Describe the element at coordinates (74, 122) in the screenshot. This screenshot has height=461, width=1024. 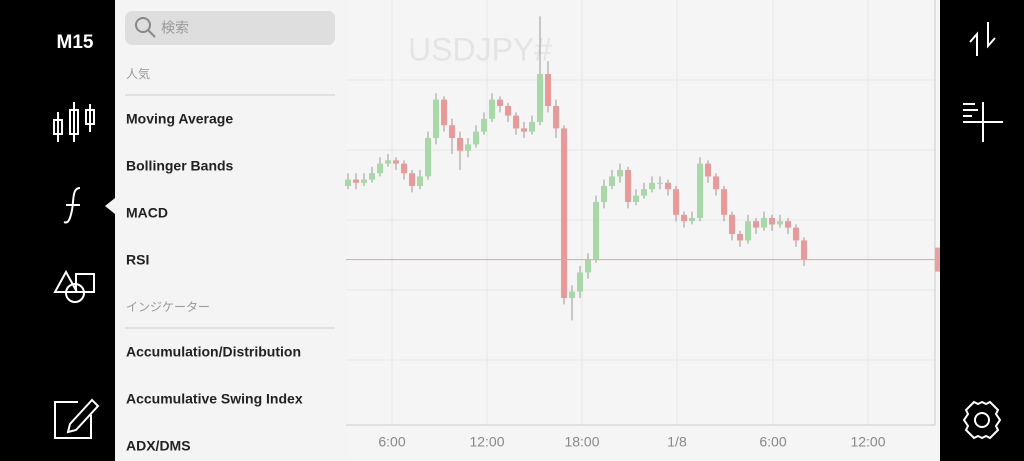
I see `candles-icon` at that location.